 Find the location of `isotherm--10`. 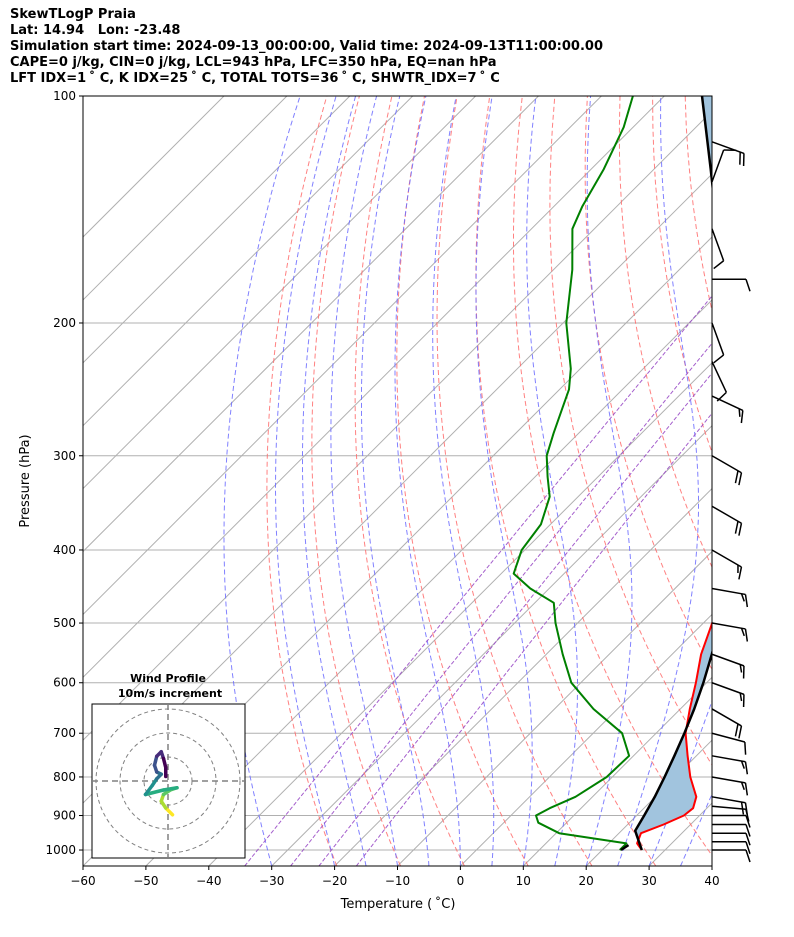

isotherm--10 is located at coordinates (554, 708).